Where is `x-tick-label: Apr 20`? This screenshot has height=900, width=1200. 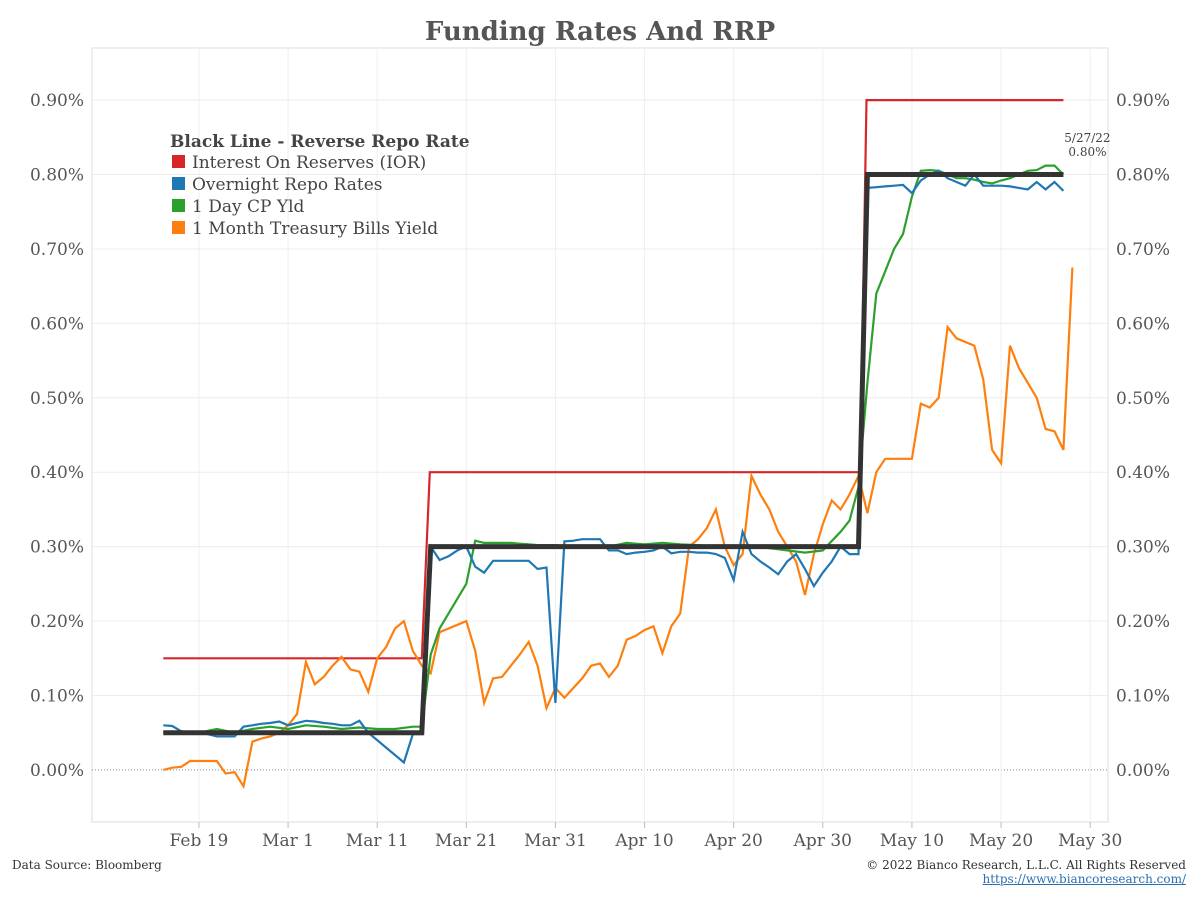 x-tick-label: Apr 20 is located at coordinates (733, 841).